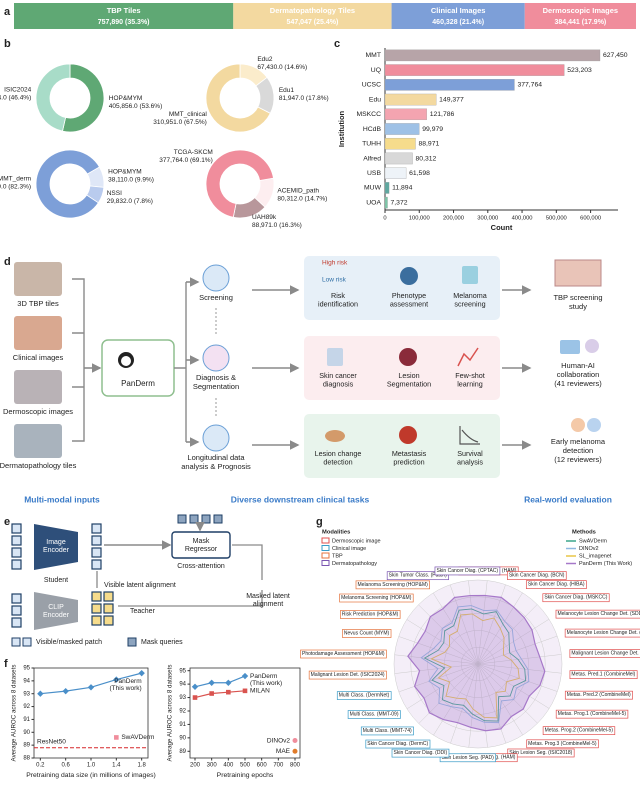 This screenshot has height=791, width=640. What do you see at coordinates (124, 10) in the screenshot?
I see `segment-name: TBP Tiles` at bounding box center [124, 10].